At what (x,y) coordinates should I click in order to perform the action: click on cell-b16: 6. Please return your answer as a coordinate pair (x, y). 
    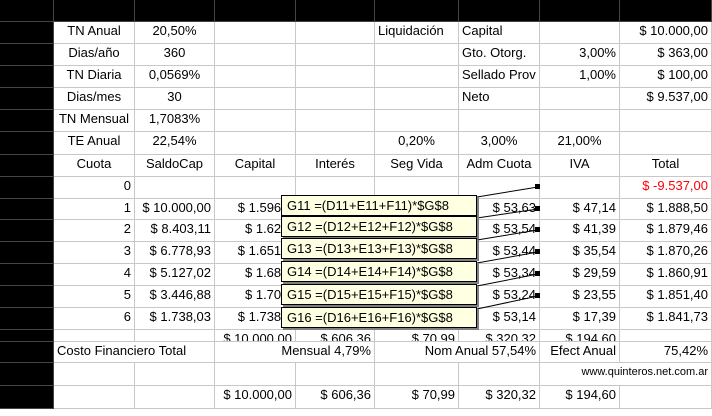
    Looking at the image, I should click on (94, 319).